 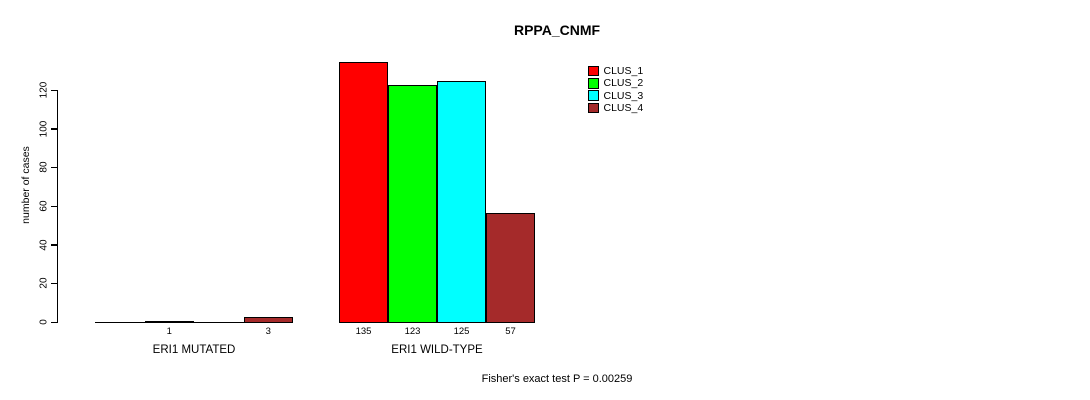 I want to click on y-tick-label: 100, so click(x=44, y=128).